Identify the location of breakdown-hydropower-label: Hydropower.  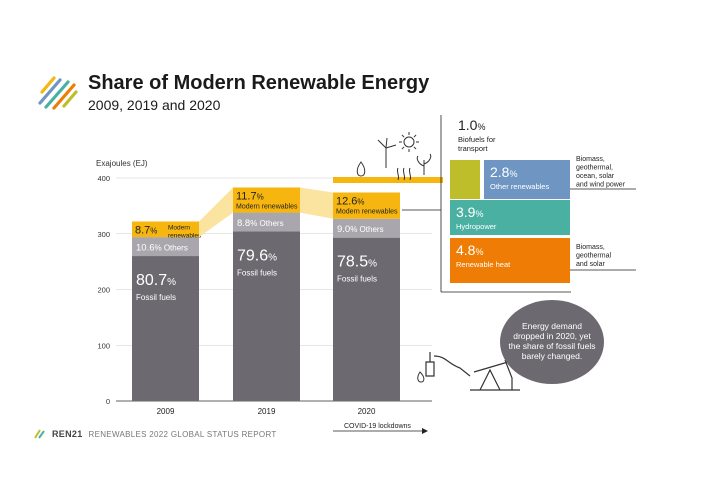
(476, 226).